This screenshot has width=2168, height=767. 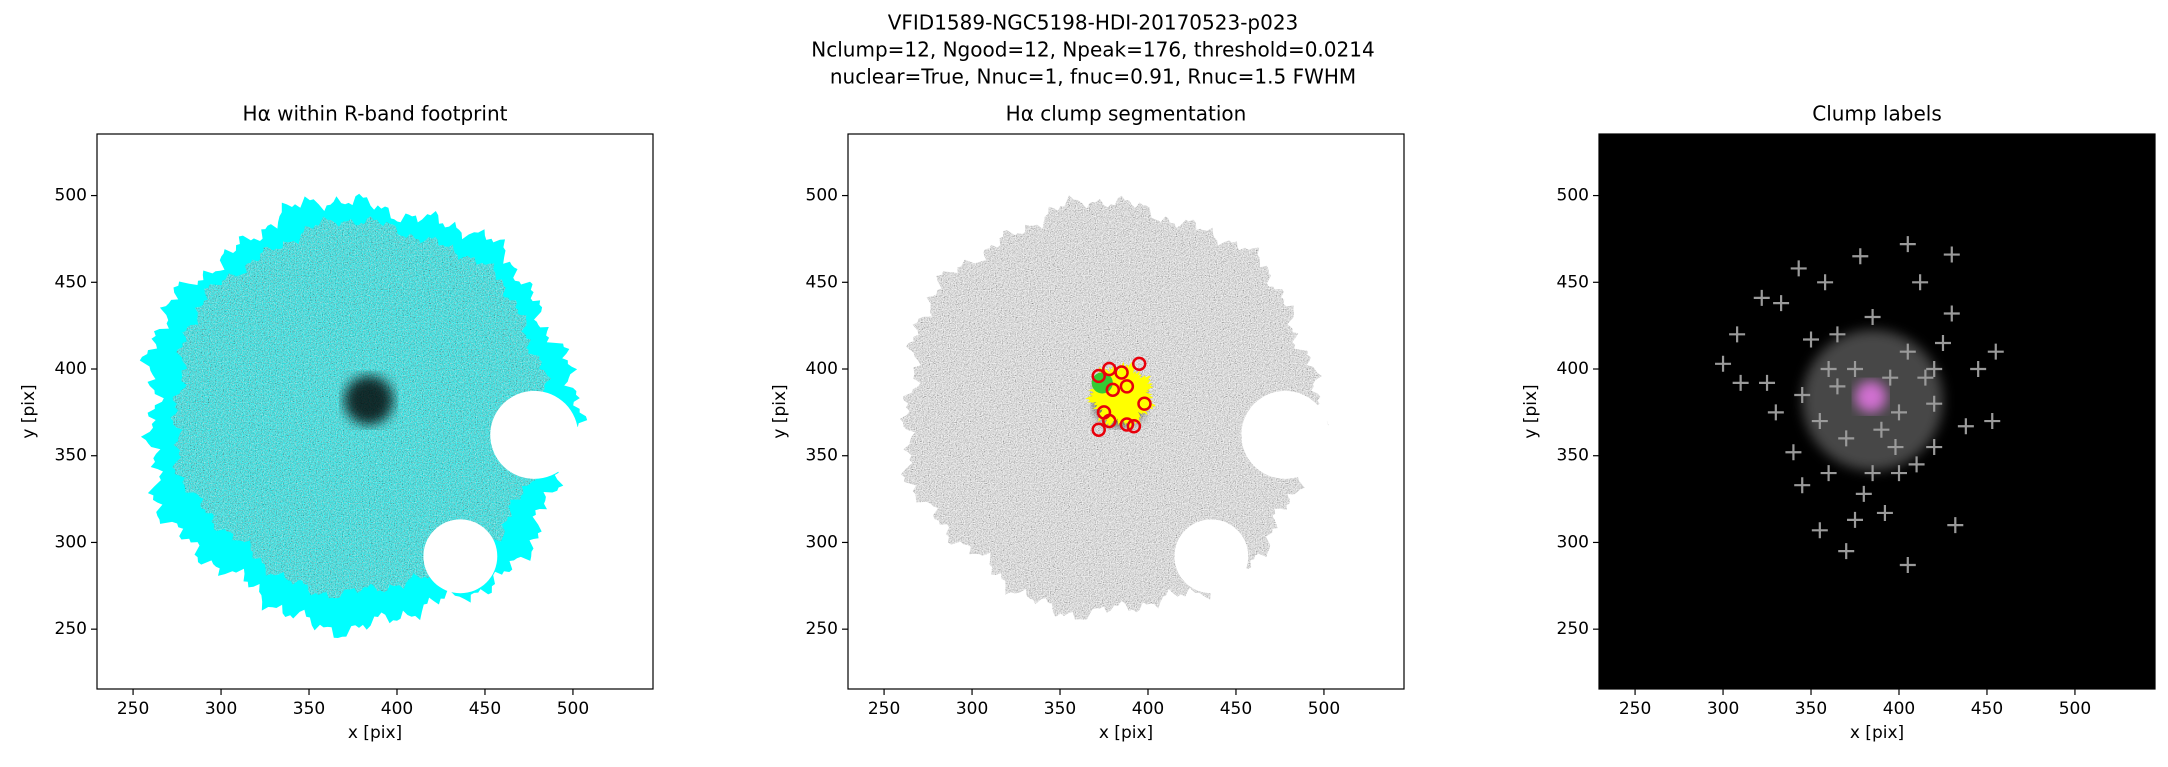 I want to click on suptitle: VFID1589-NGC5198-HDI-20170523-p023, so click(x=1093, y=23).